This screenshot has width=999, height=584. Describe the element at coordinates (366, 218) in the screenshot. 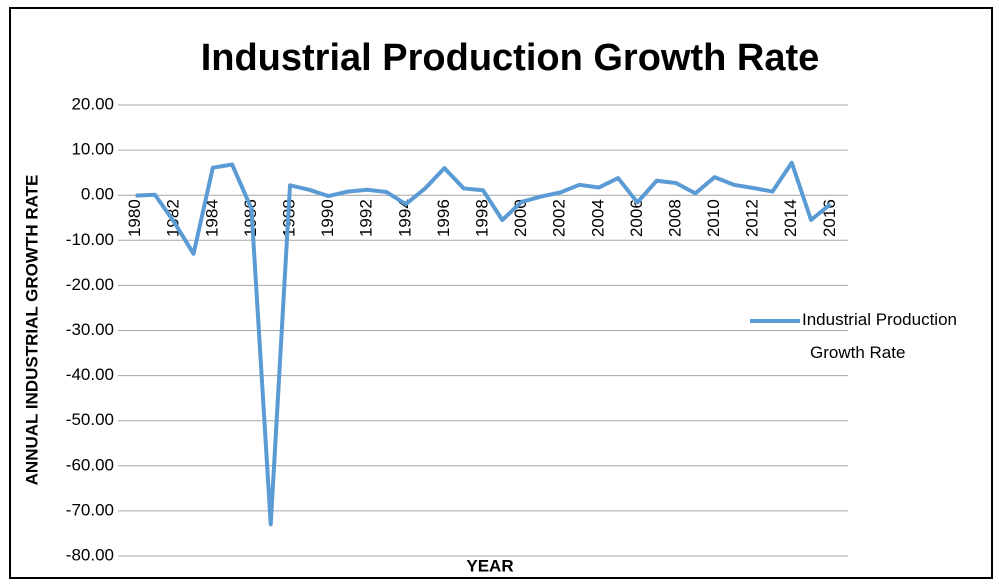

I see `x-tick-label: 1992` at that location.